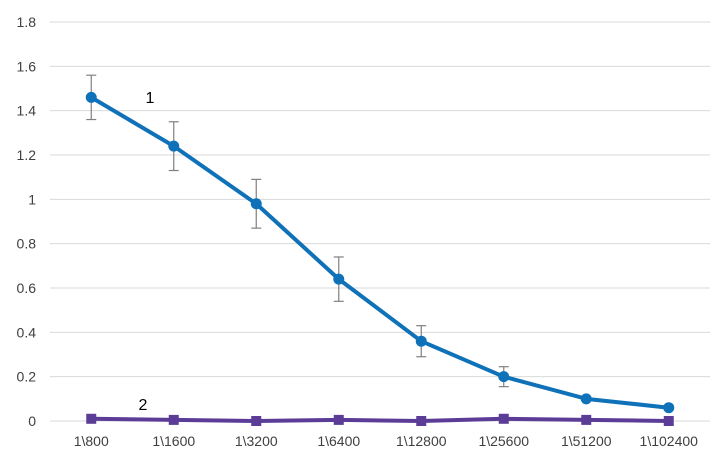 Image resolution: width=717 pixels, height=453 pixels. What do you see at coordinates (91, 441) in the screenshot?
I see `x-tick-label: 1\800` at bounding box center [91, 441].